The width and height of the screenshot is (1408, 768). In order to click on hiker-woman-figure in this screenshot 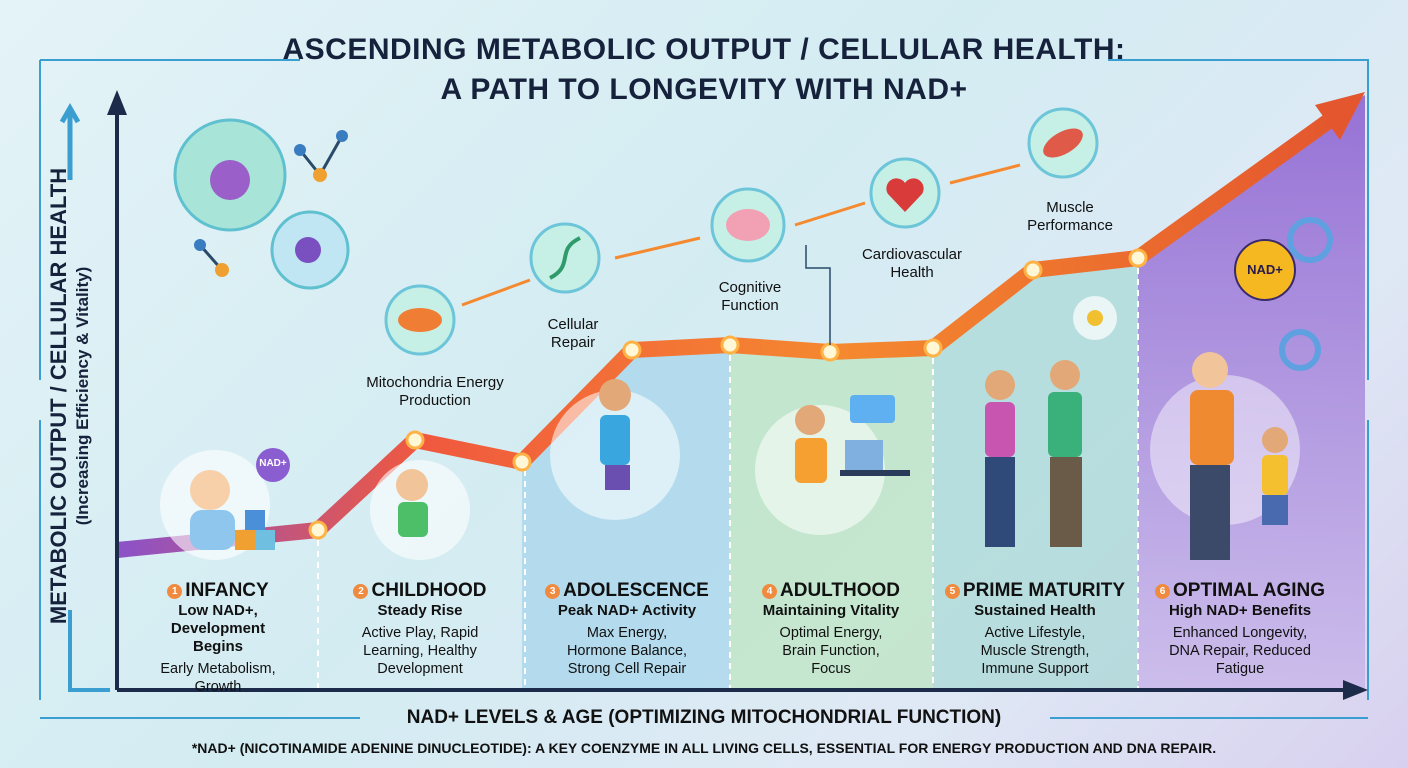, I will do `click(1000, 385)`.